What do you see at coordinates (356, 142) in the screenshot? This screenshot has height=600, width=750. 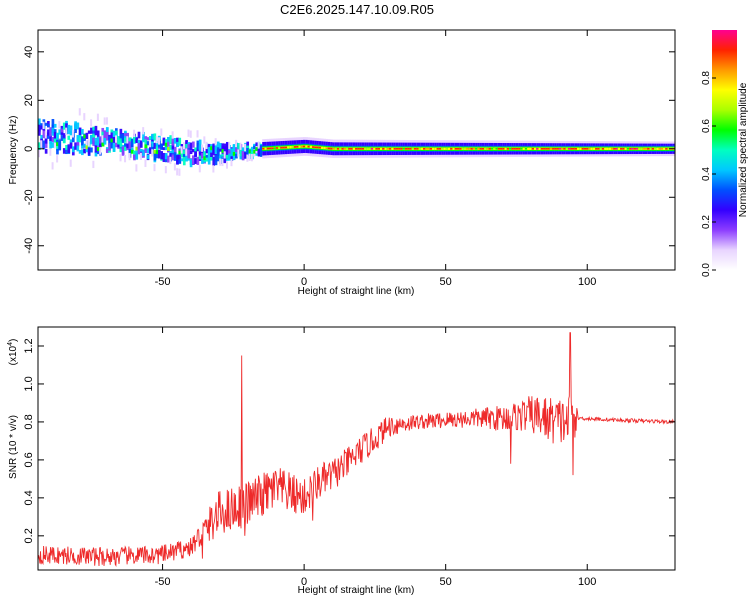 I see `spectrogram-cells` at bounding box center [356, 142].